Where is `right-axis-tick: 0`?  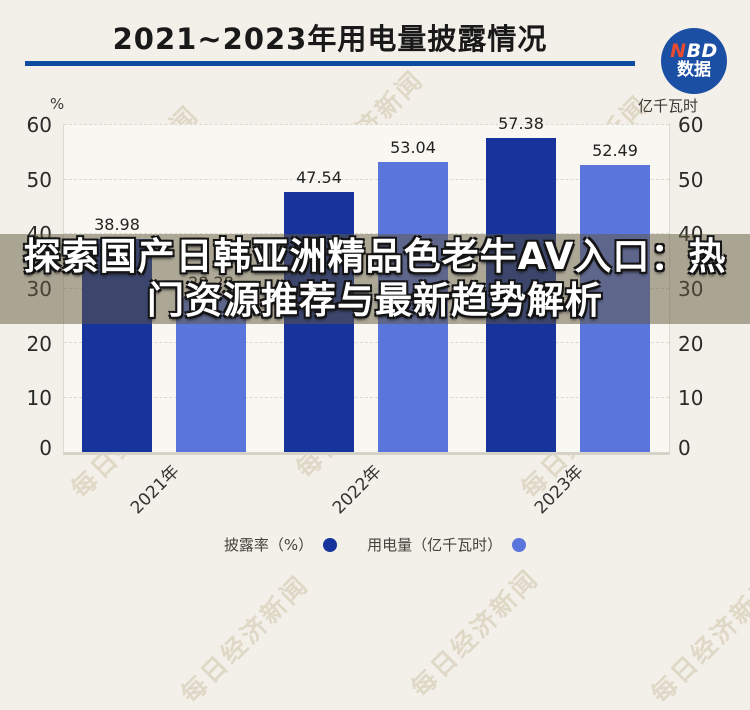
right-axis-tick: 0 is located at coordinates (684, 448).